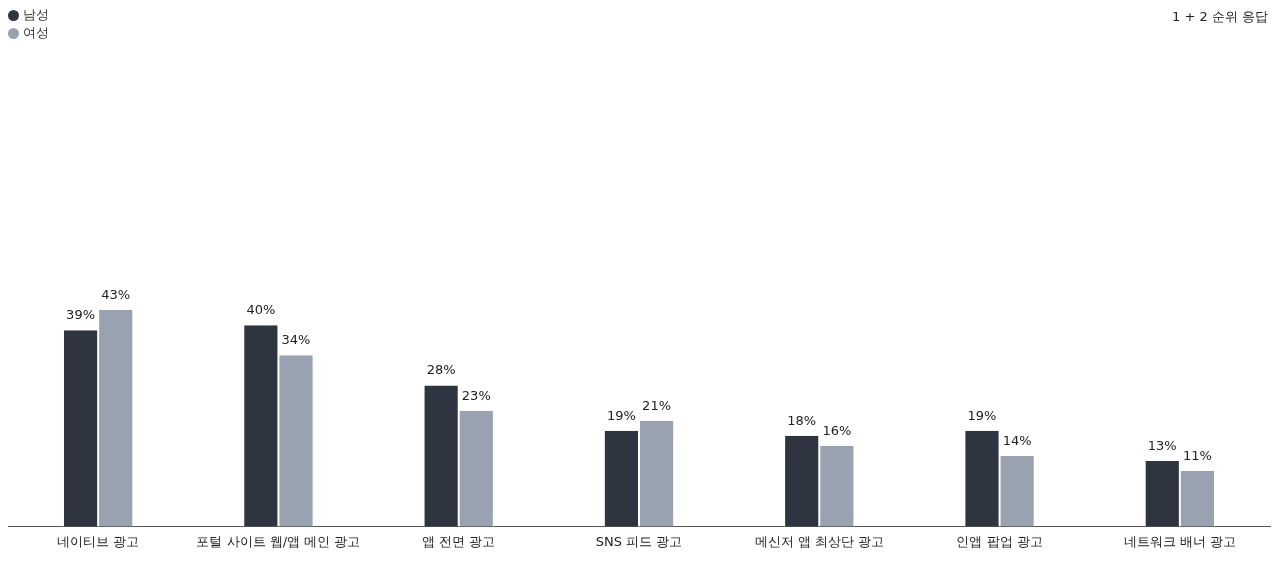  Describe the element at coordinates (639, 541) in the screenshot. I see `x-tick-label: SNS 피드 광고` at that location.